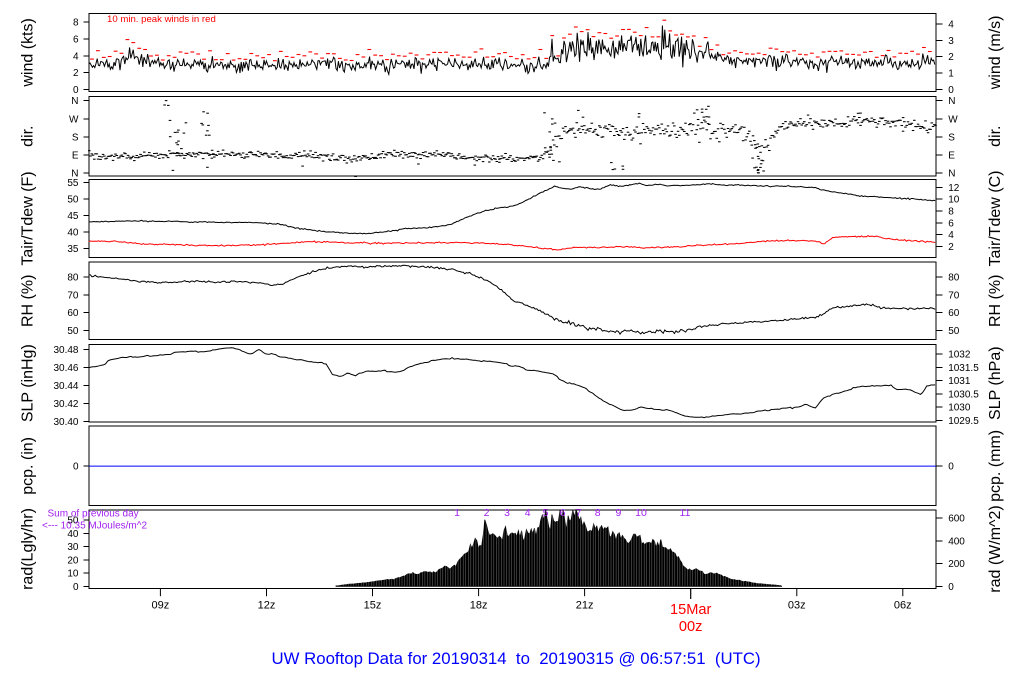 This screenshot has height=700, width=1024. Describe the element at coordinates (995, 466) in the screenshot. I see `svg-text: pcp. (mm)` at that location.